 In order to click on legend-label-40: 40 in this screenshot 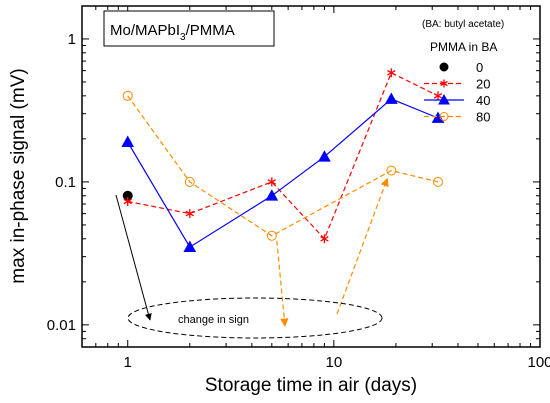, I will do `click(483, 100)`.